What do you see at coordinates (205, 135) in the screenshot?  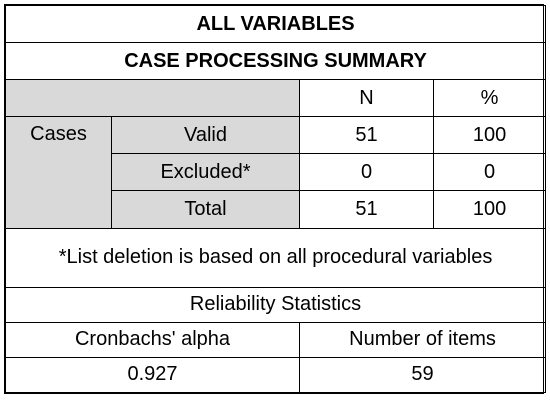 I see `row-label-valid: Valid` at bounding box center [205, 135].